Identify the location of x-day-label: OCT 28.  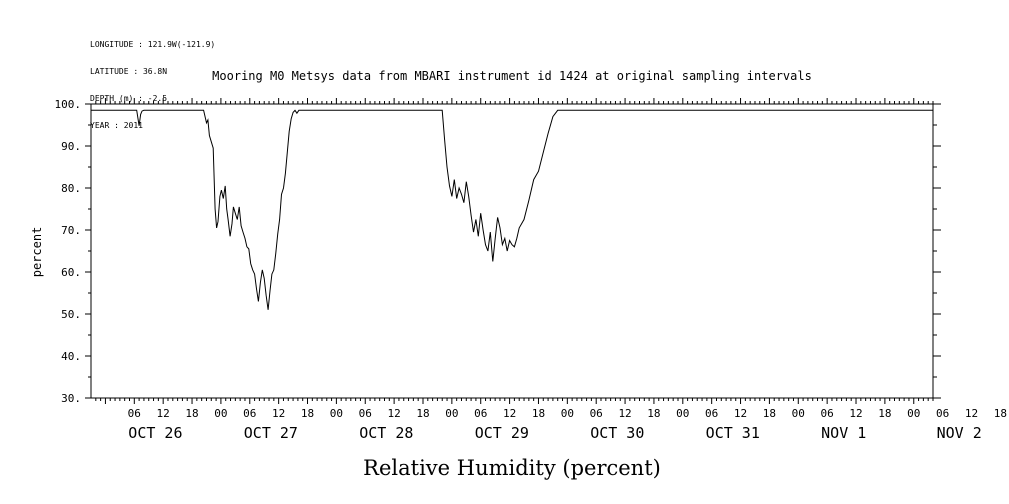
(386, 433).